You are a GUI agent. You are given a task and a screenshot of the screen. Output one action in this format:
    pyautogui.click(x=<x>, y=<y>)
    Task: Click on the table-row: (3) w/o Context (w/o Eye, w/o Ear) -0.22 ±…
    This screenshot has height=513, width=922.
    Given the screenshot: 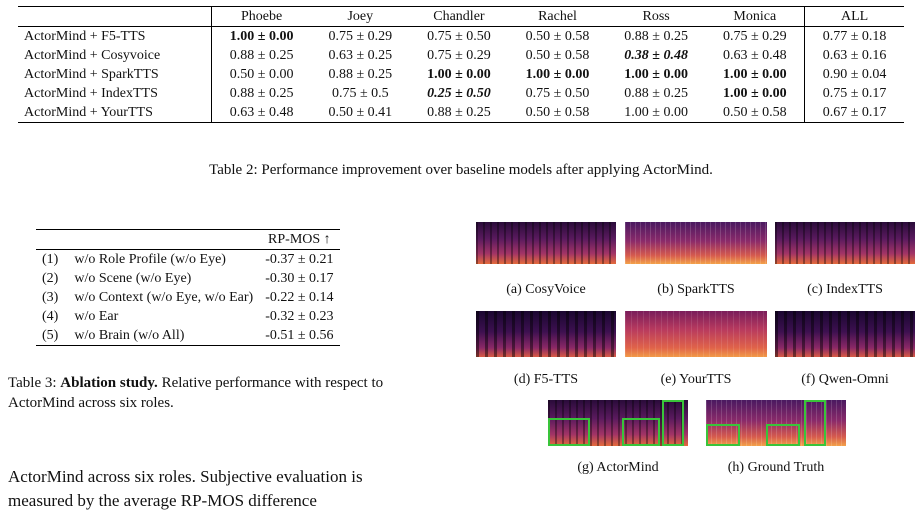 What is the action you would take?
    pyautogui.click(x=188, y=297)
    